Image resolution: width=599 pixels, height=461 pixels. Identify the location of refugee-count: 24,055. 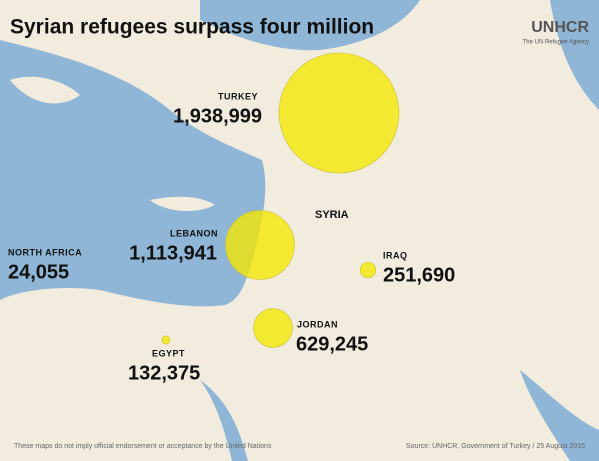
(38, 272).